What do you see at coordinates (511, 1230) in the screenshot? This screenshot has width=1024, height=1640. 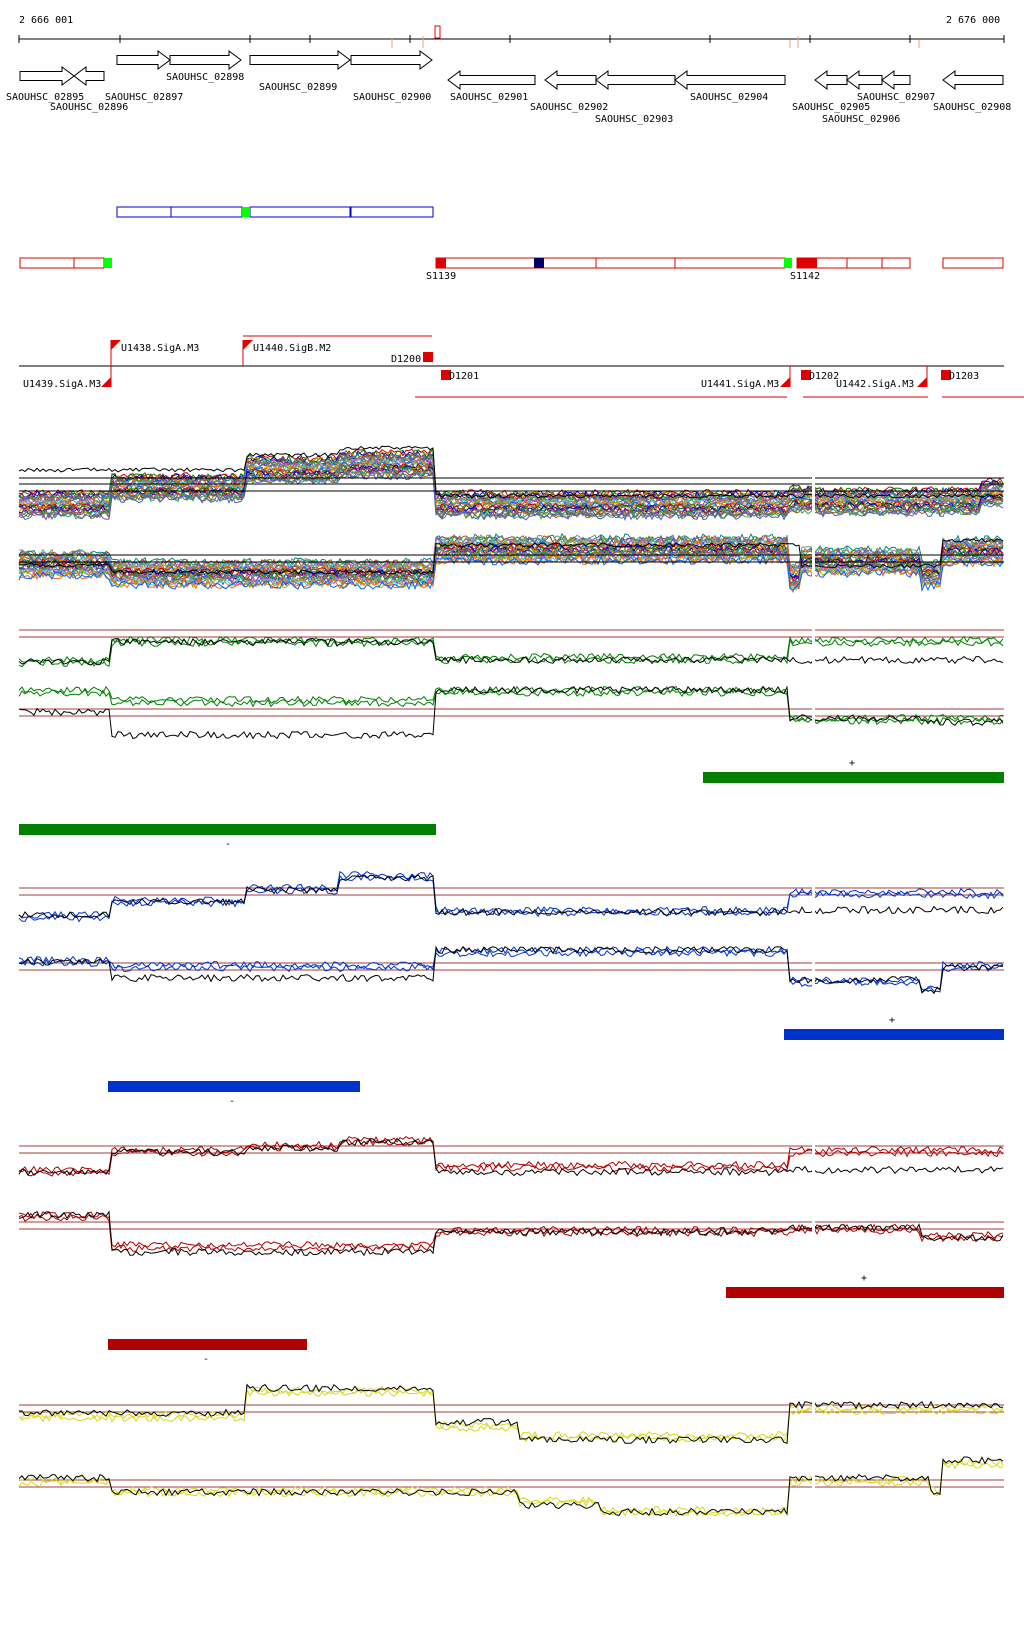 I see `red-lower-color-a` at bounding box center [511, 1230].